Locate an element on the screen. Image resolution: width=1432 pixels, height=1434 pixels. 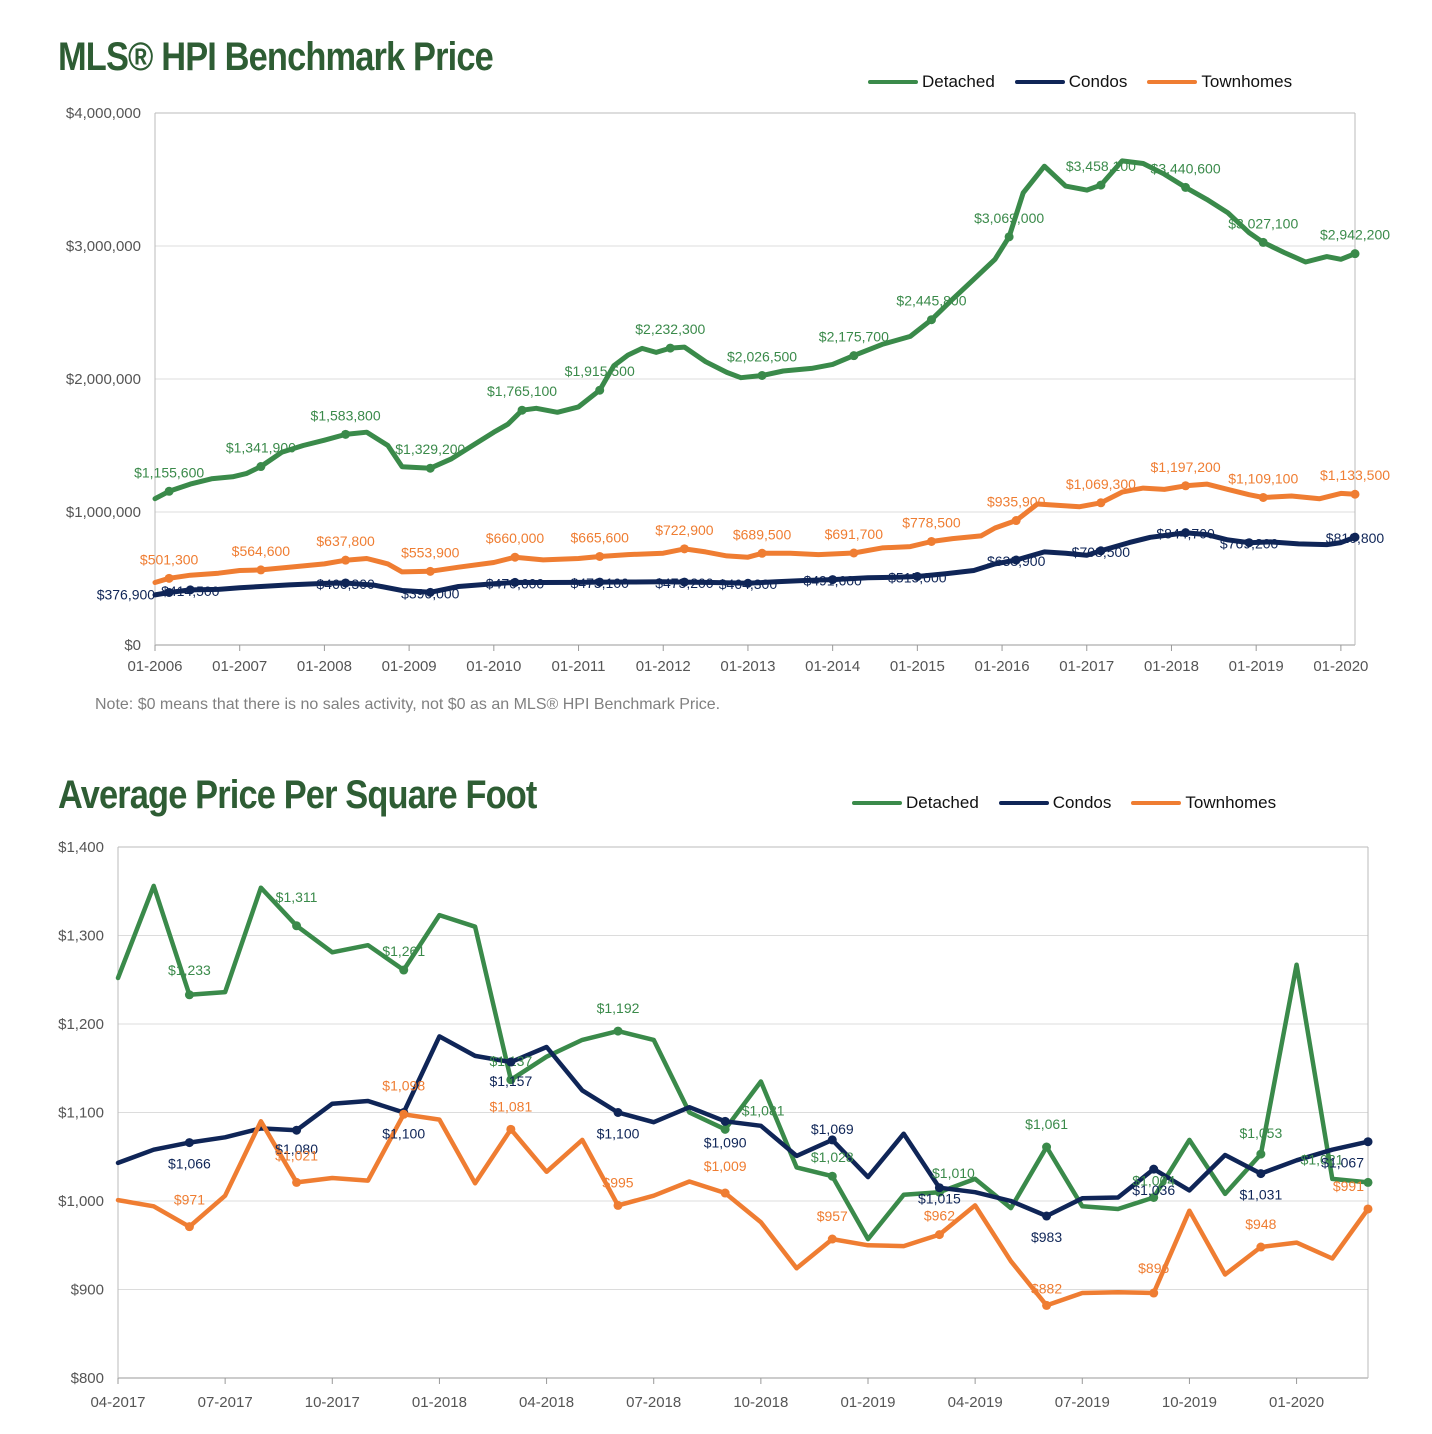
data-label-townhomes: $957 is located at coordinates (832, 1216).